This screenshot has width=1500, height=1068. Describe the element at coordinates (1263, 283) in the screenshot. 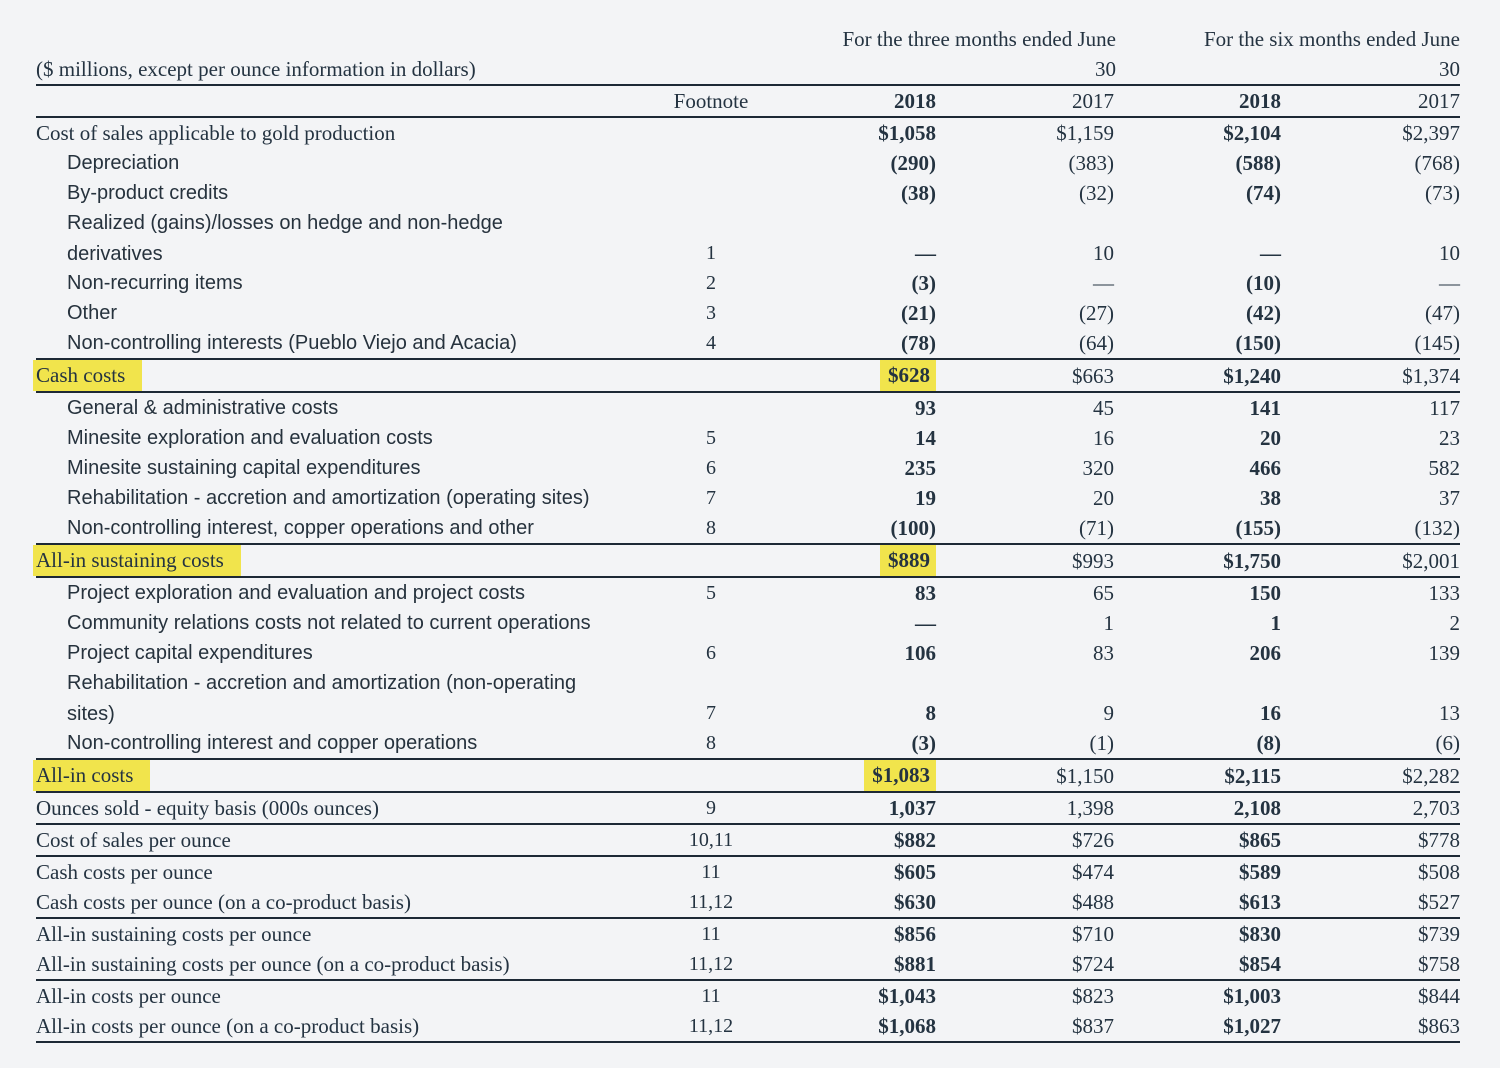

I see `value-cell: (10)` at that location.